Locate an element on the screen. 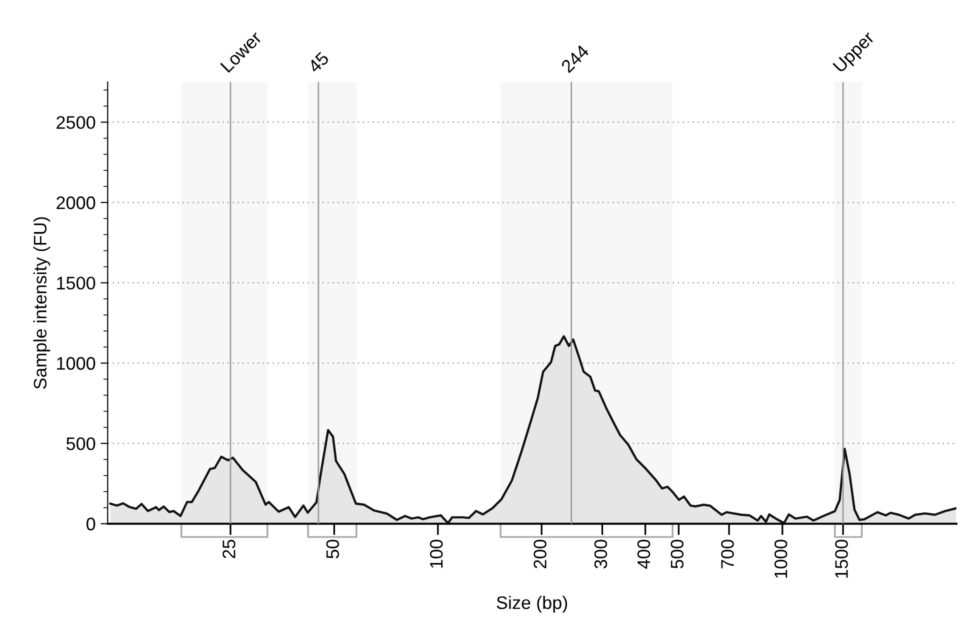 This screenshot has width=970, height=631. x-tick-label: 100 is located at coordinates (436, 554).